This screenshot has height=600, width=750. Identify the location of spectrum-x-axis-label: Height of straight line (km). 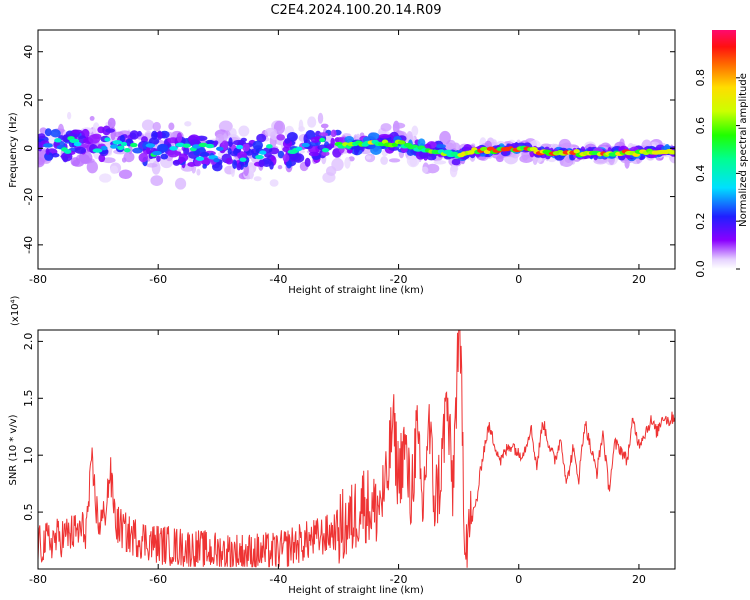
(356, 290).